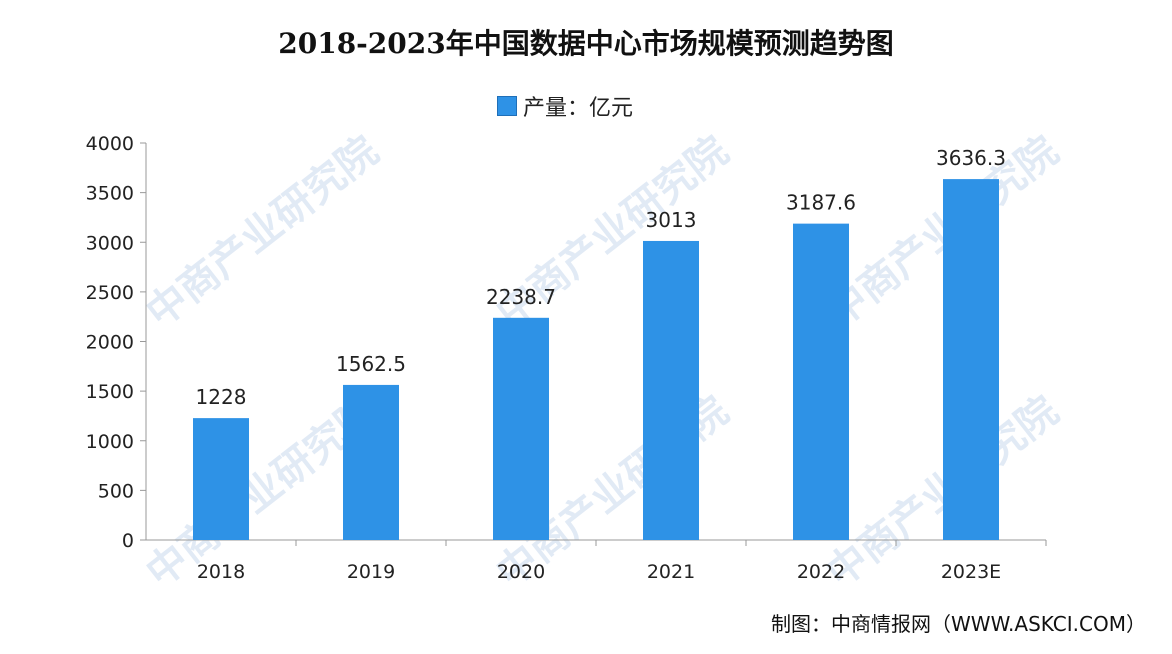  What do you see at coordinates (110, 194) in the screenshot?
I see `y-tick-label: 3500` at bounding box center [110, 194].